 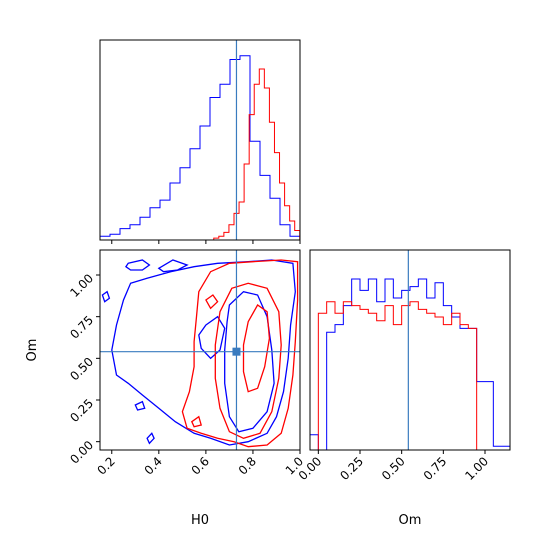 What do you see at coordinates (81, 452) in the screenshot?
I see `contour-ytick-label-0: 0.00` at bounding box center [81, 452].